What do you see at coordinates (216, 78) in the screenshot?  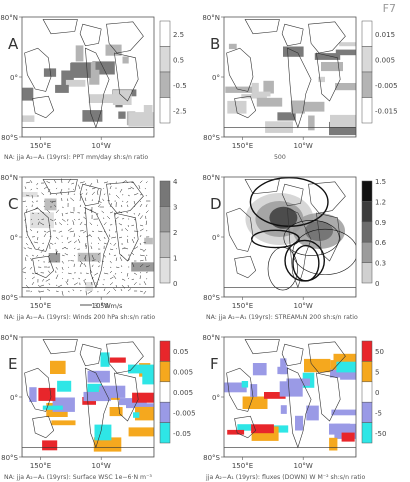 I see `y-tick-label: 0°` at bounding box center [216, 78].